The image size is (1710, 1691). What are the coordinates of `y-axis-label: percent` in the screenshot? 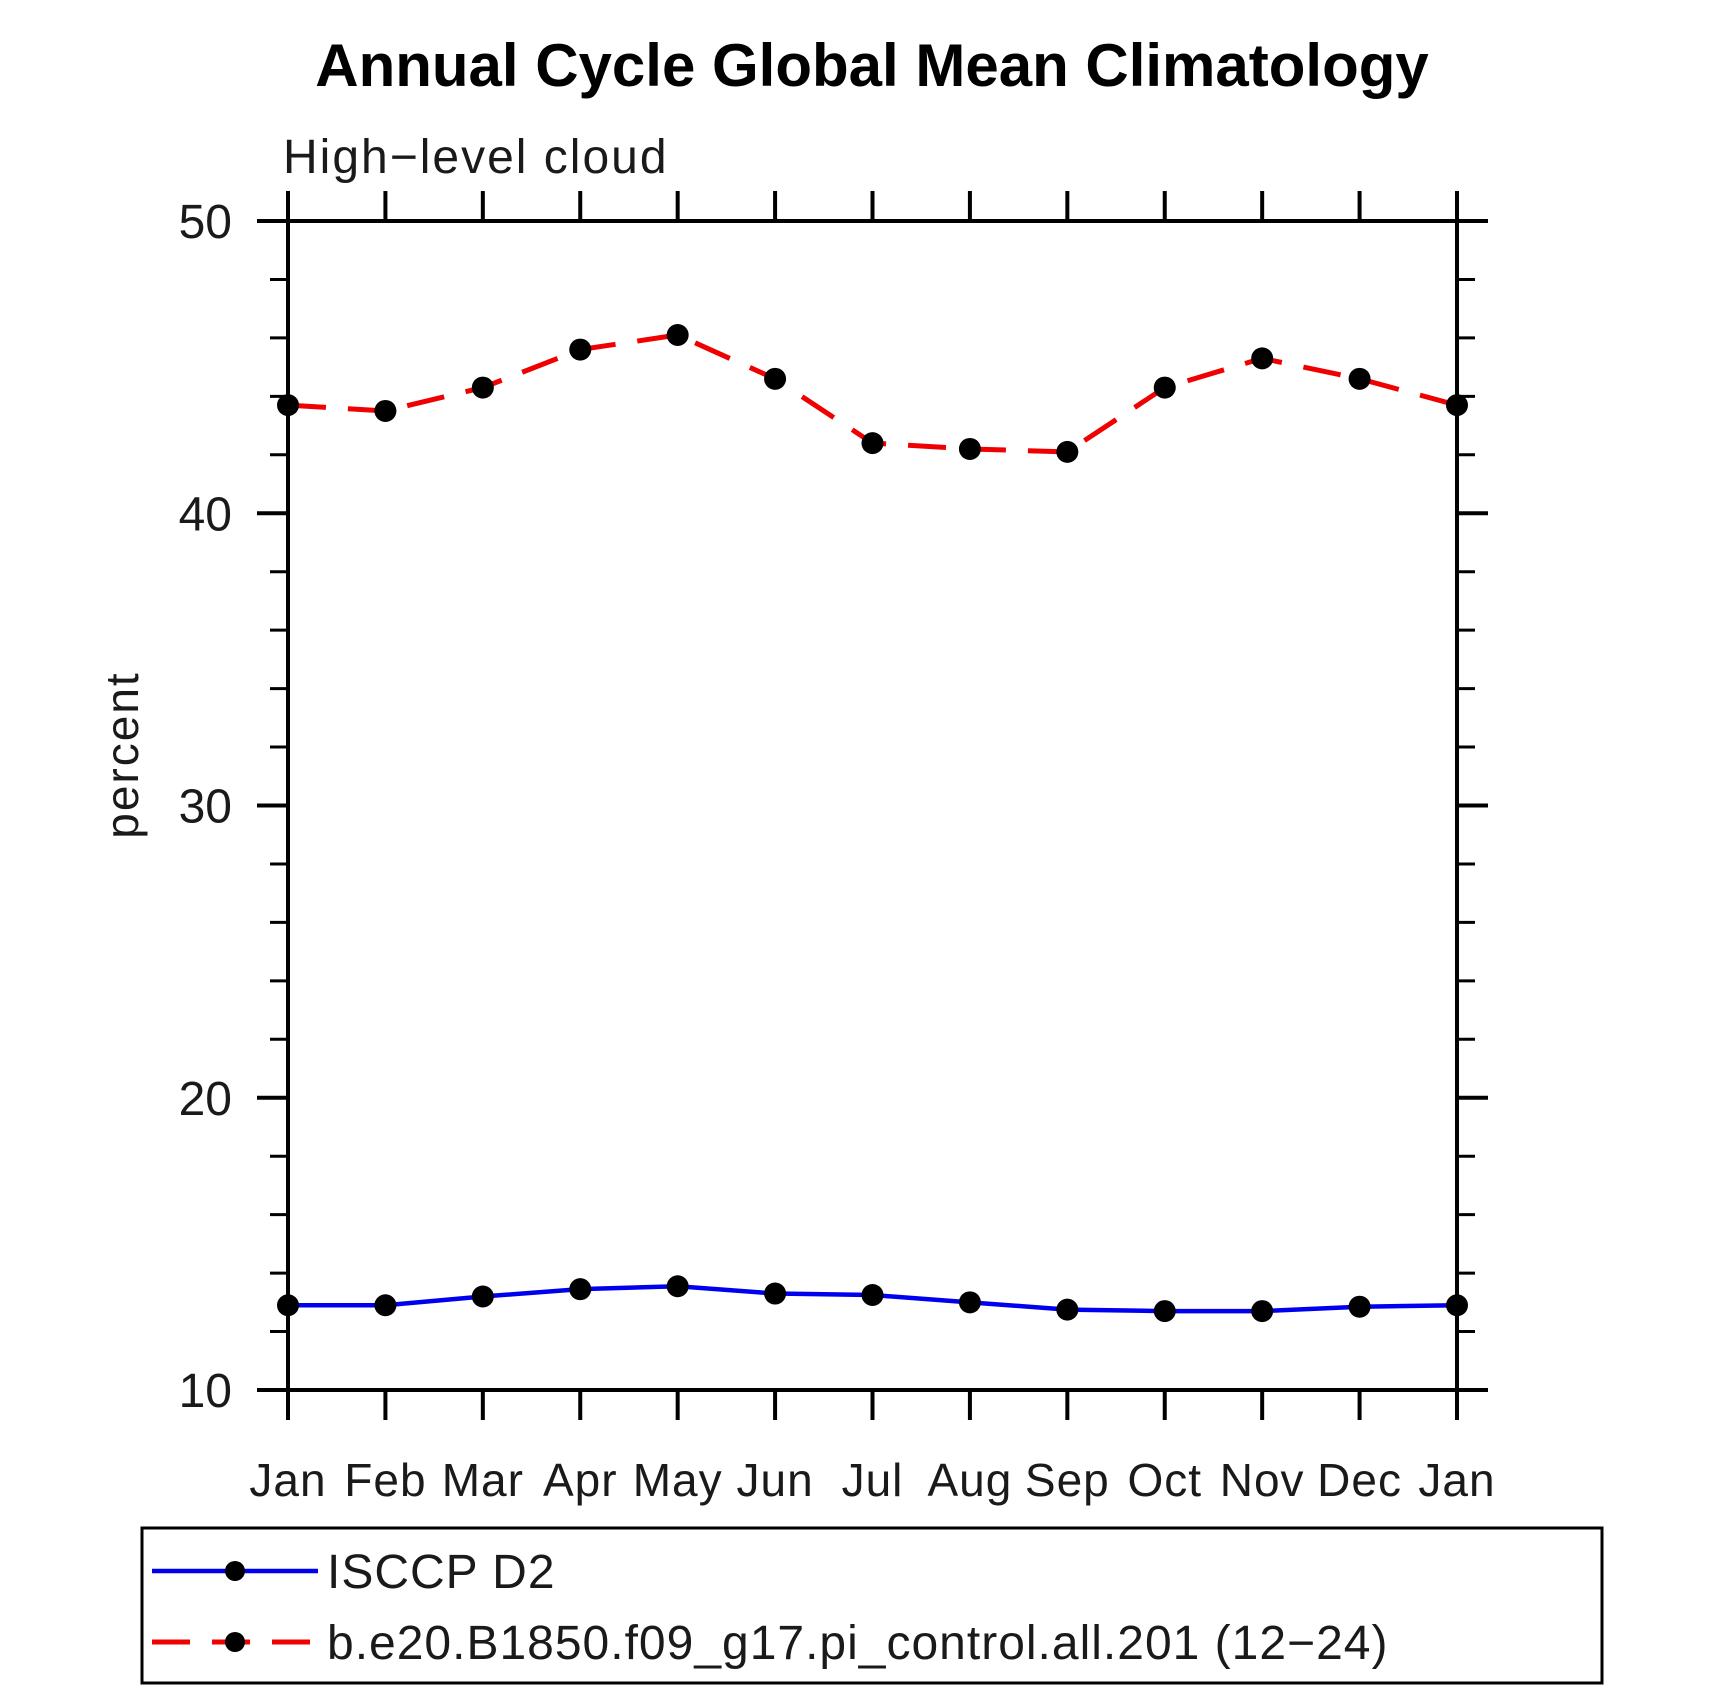 It's located at (122, 754).